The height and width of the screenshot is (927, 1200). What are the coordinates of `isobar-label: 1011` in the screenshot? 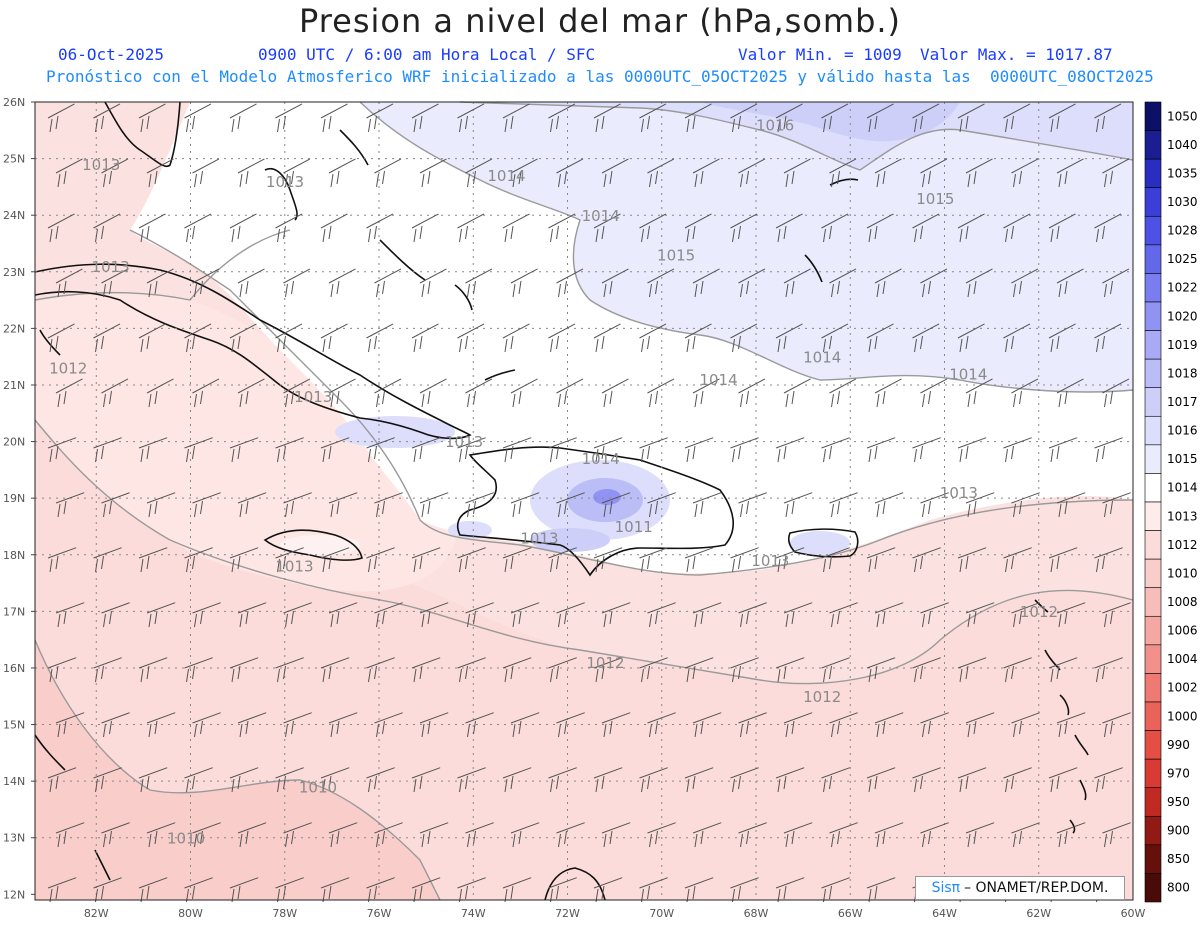 It's located at (634, 527).